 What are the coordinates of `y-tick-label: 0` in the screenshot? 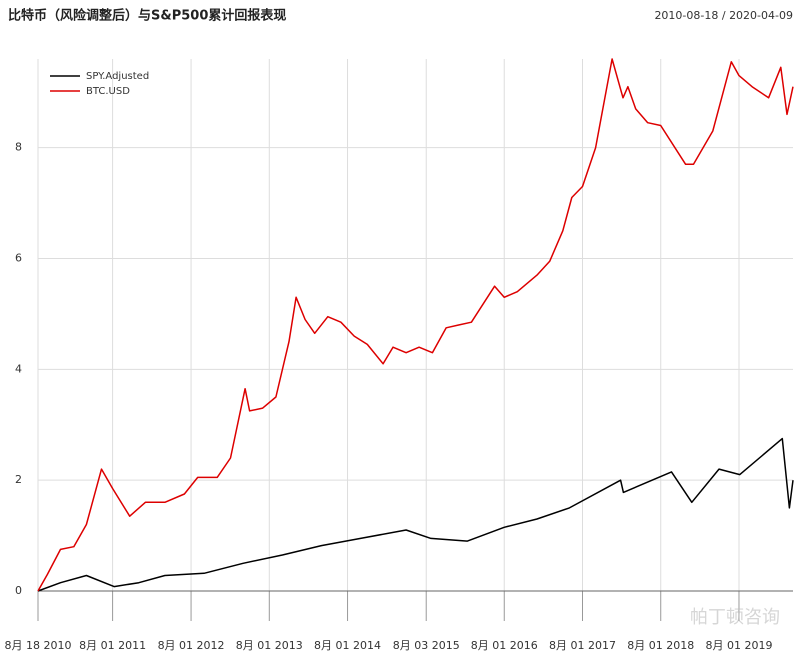 It's located at (18, 590).